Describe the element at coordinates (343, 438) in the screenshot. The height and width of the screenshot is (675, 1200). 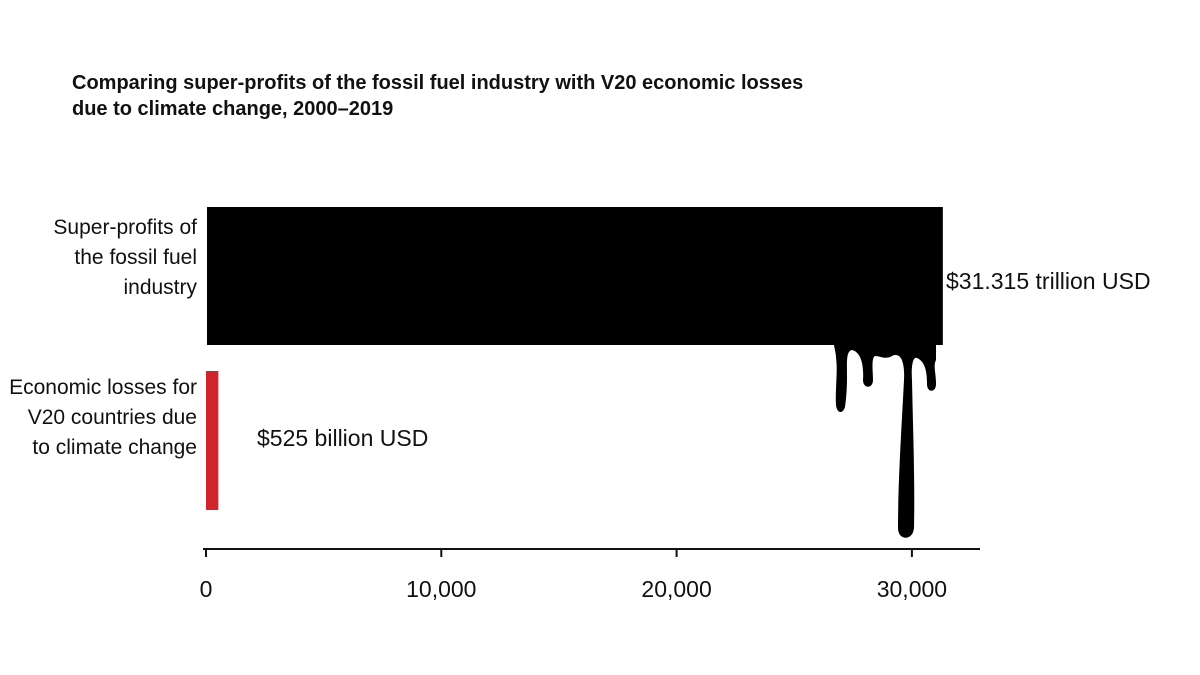
I see `value-label-v20-losses: $525 billion USD` at that location.